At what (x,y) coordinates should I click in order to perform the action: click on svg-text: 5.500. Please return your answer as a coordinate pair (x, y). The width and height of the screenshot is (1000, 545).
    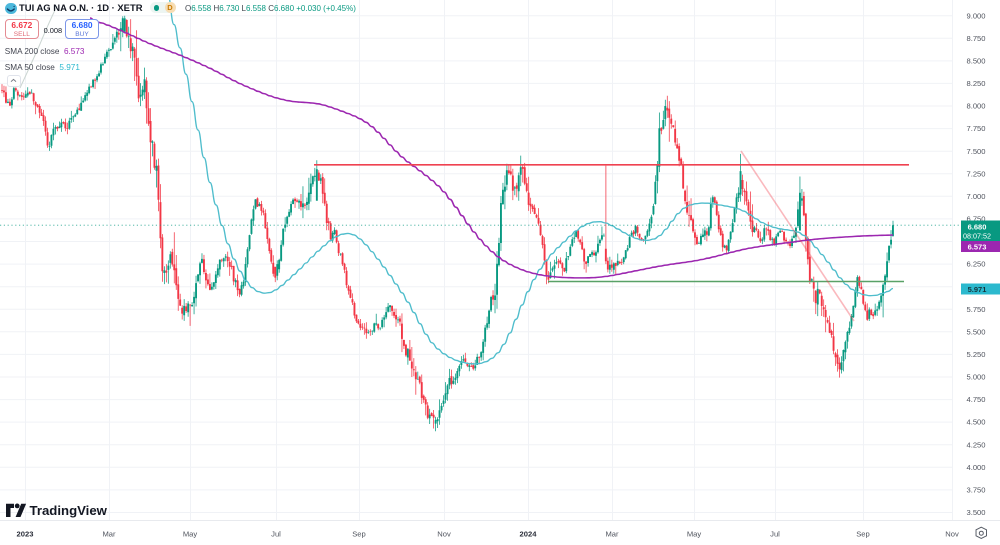
    Looking at the image, I should click on (975, 331).